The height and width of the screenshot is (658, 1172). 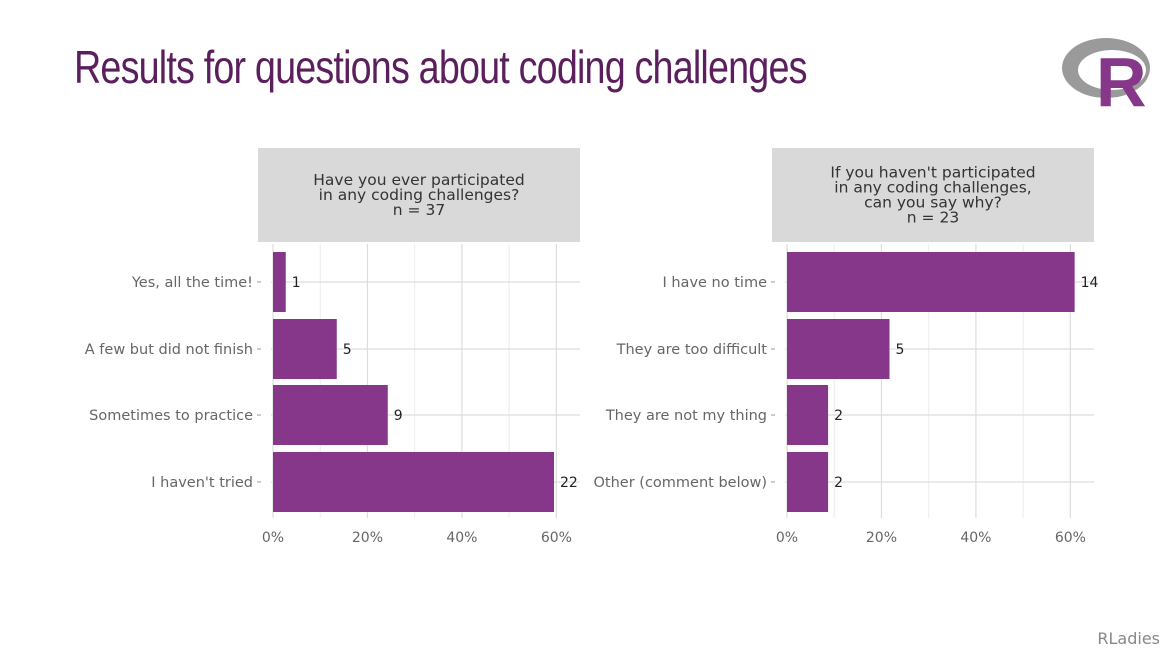 I want to click on p2-facet-title-line: If you haven't participated, so click(x=932, y=173).